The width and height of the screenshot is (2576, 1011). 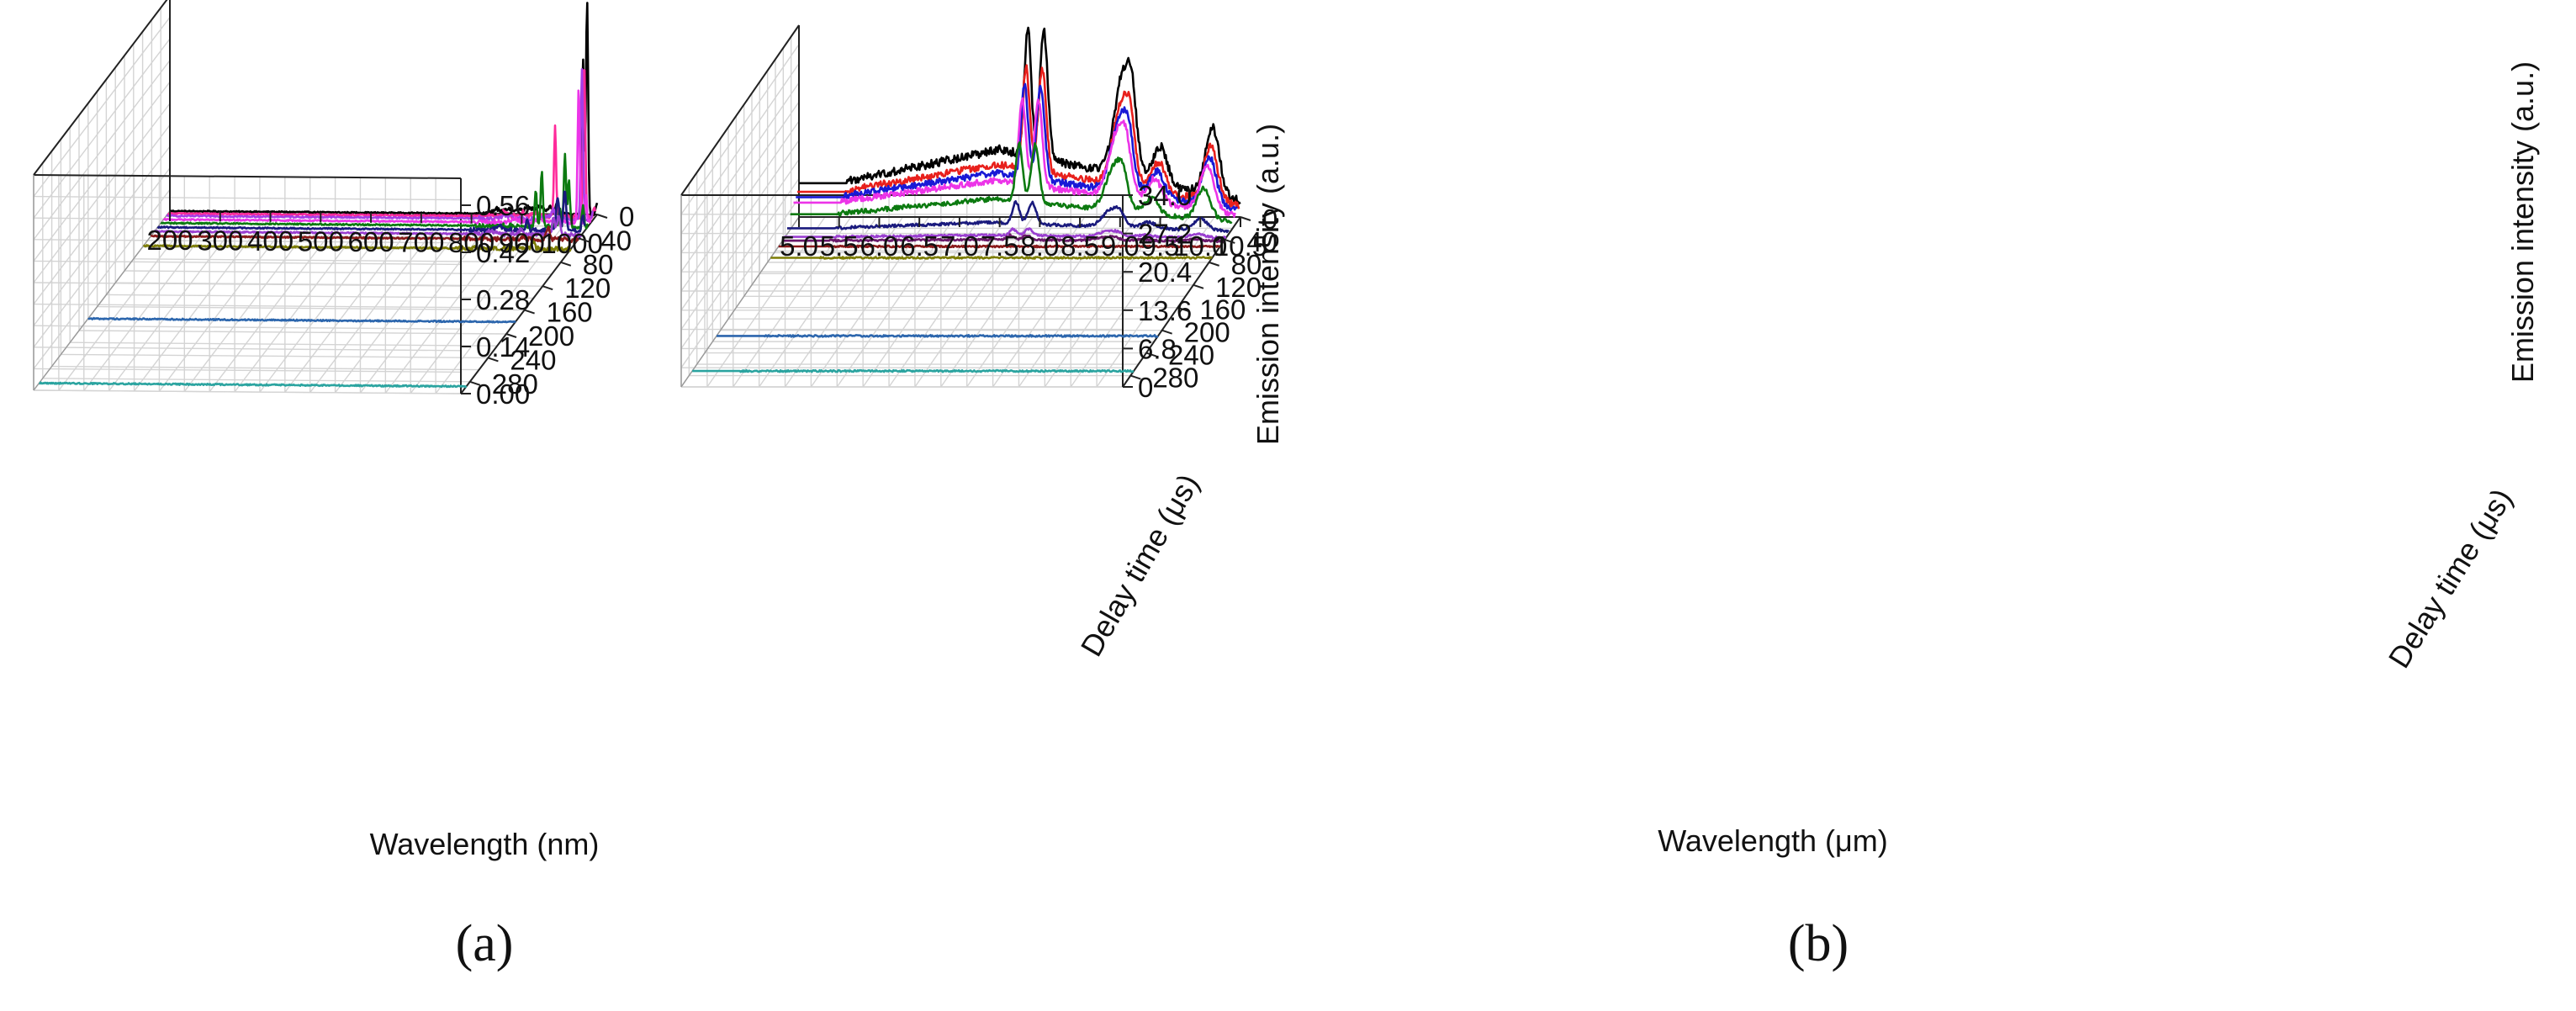 I want to click on panel-a-z-ticks: 0.00 0.14 0.28 0.42 0.56, so click(x=495, y=300).